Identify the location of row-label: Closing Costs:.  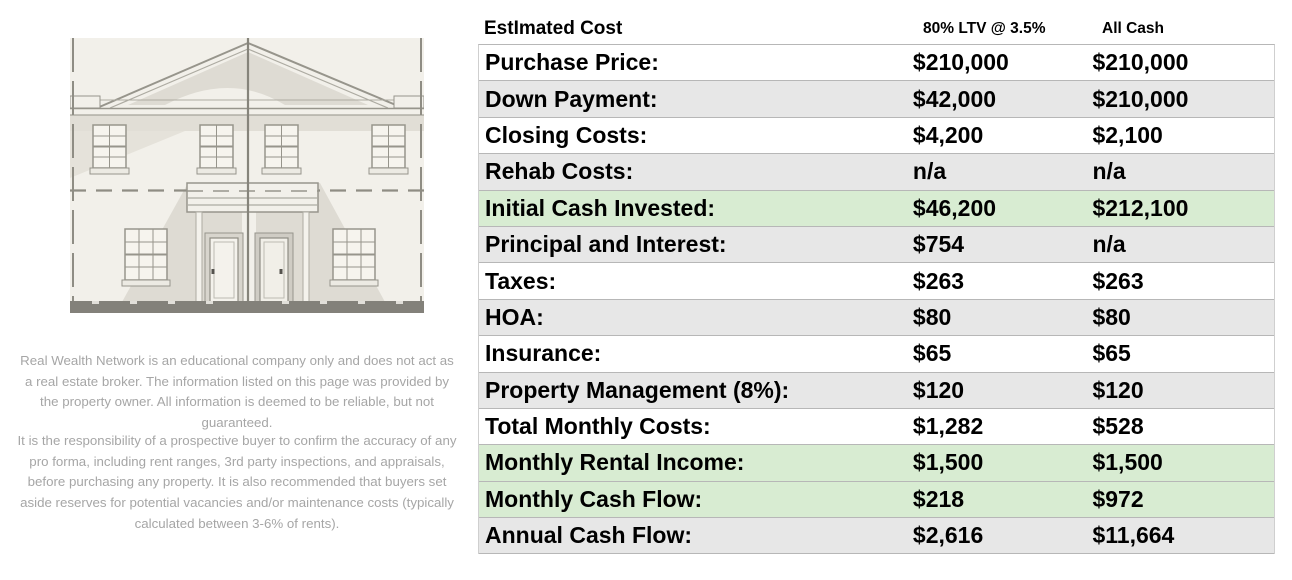
(566, 134).